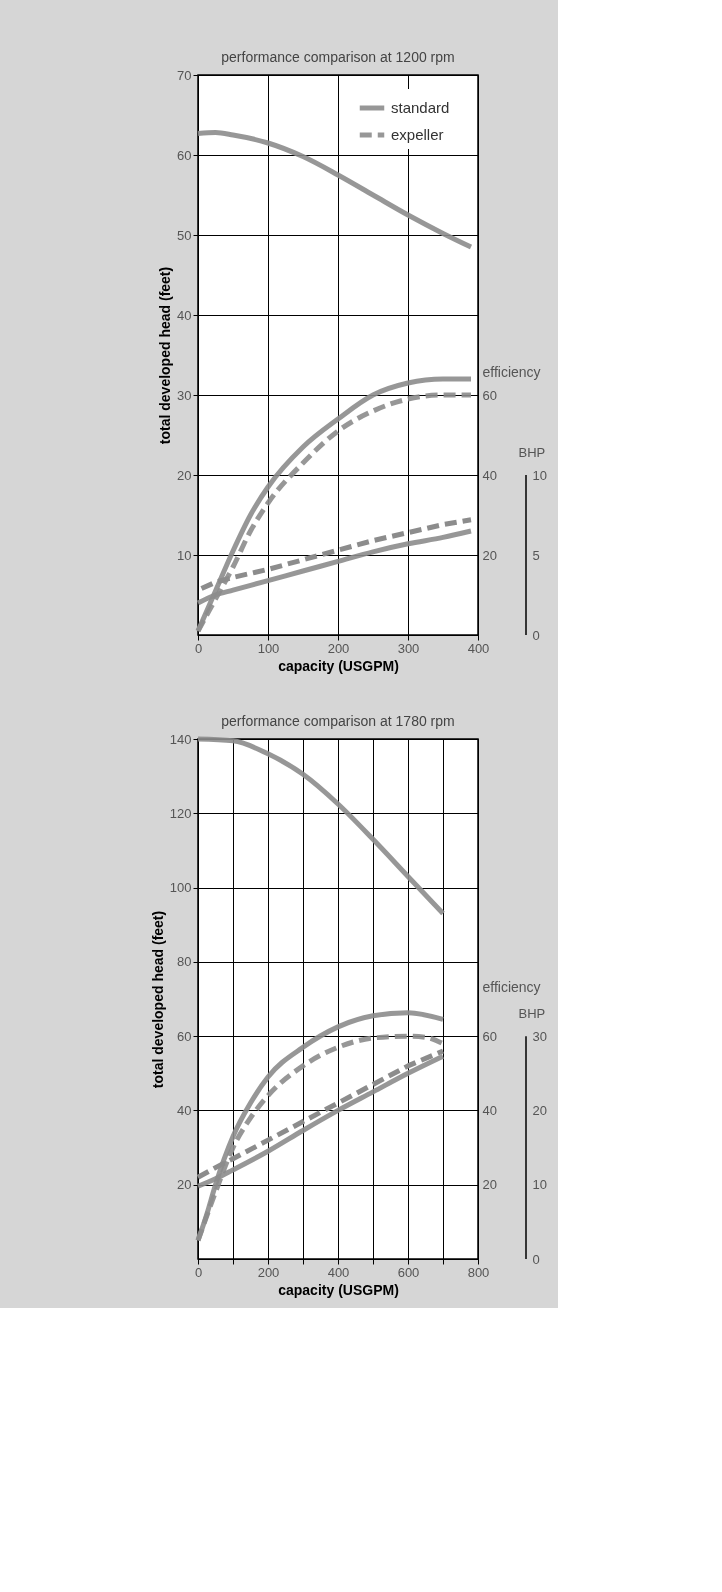 This screenshot has height=1592, width=722. What do you see at coordinates (338, 721) in the screenshot?
I see `chart-title: performance comparison at 1780 rpm` at bounding box center [338, 721].